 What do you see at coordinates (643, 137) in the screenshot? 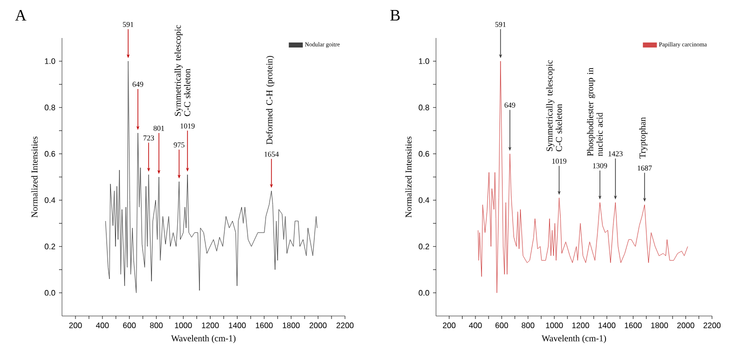
I see `annotation: Tryptophan` at bounding box center [643, 137].